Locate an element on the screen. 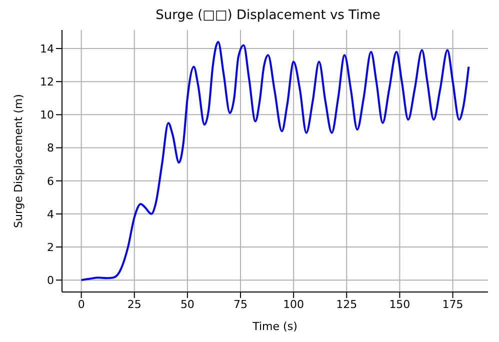 The image size is (499, 342). x-tick-label: 75 is located at coordinates (241, 304).